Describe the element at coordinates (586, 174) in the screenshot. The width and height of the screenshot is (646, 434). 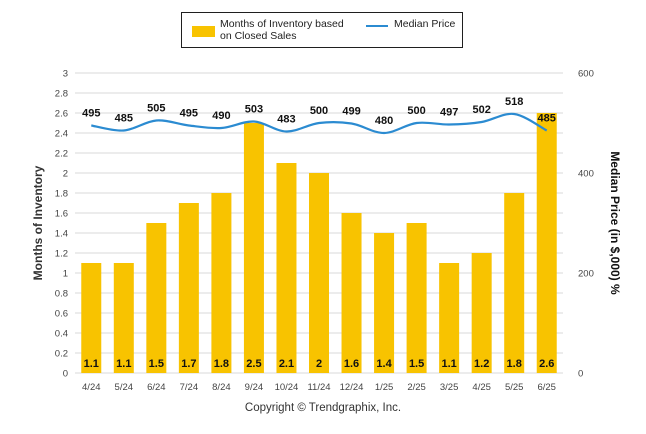
I see `y2-tick-label: 400` at that location.